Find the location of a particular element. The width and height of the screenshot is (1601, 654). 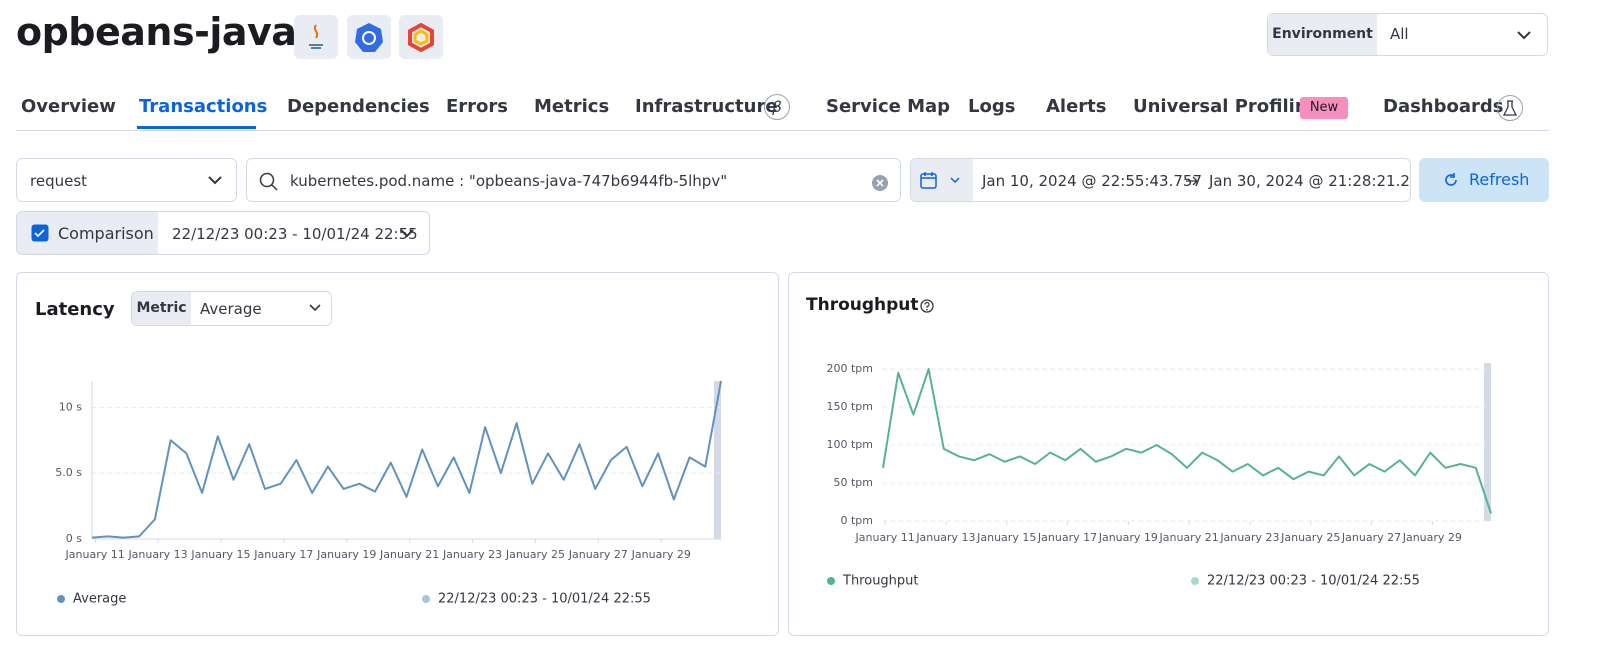

tech-preview-icon is located at coordinates (1510, 108).